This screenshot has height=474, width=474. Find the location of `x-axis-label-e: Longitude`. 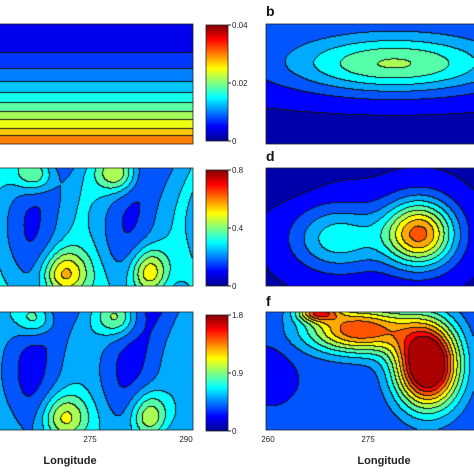

x-axis-label-e: Longitude is located at coordinates (69, 461).